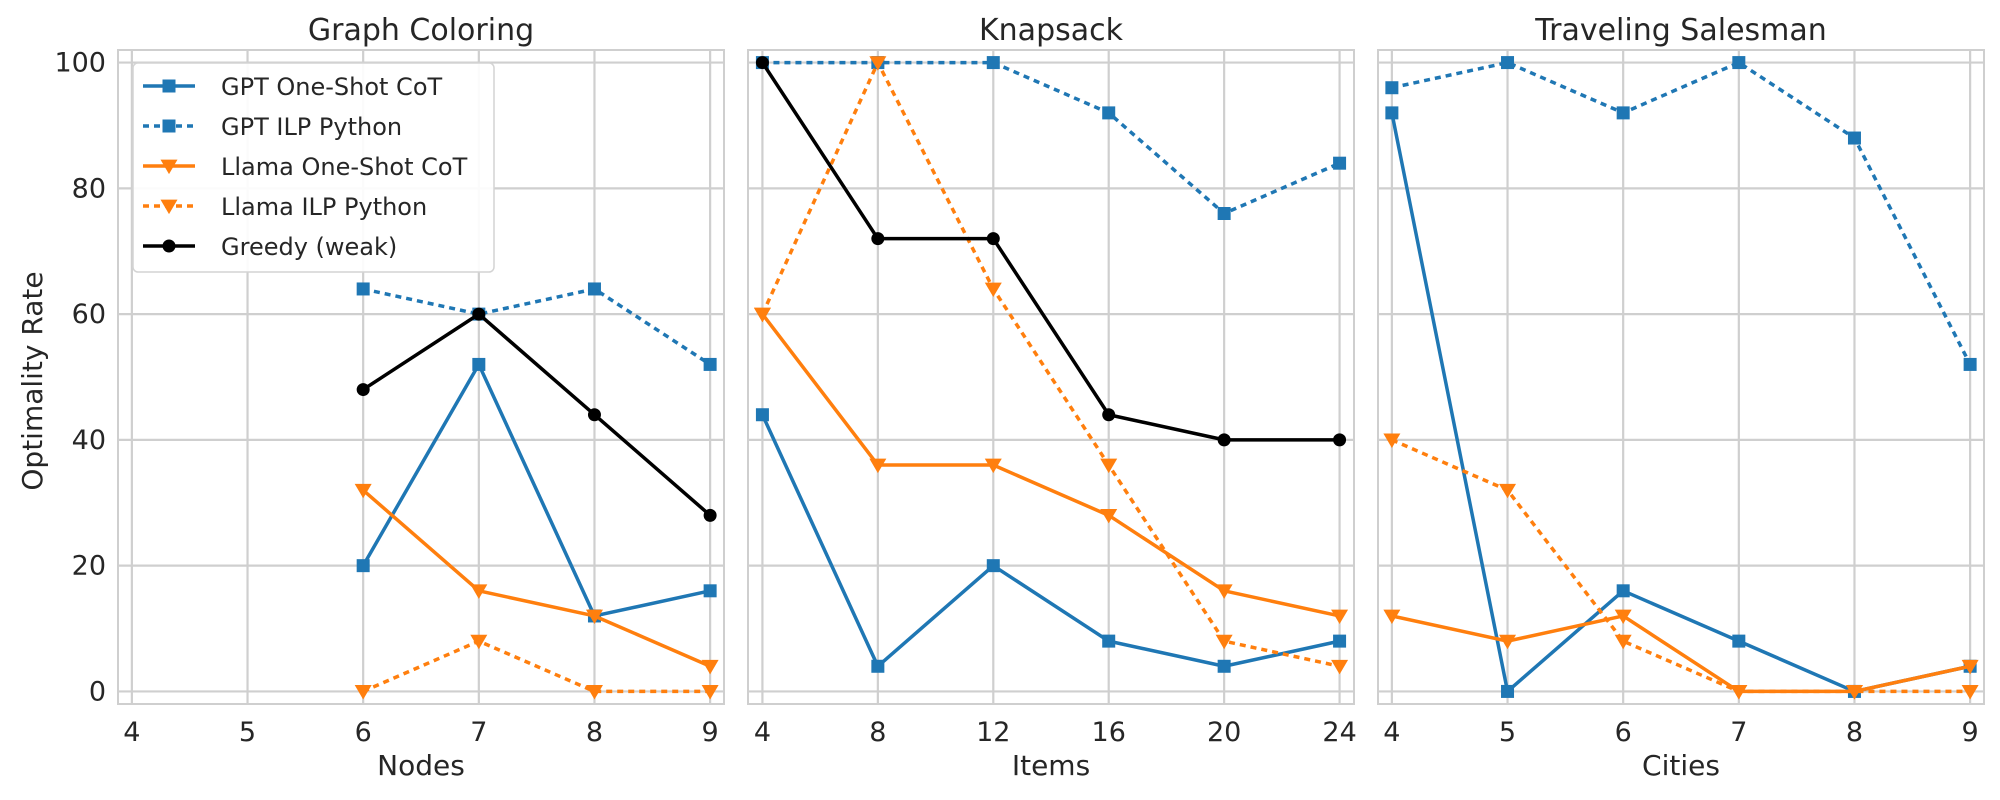 The image size is (2000, 800). I want to click on series-gpt-ilp-python, so click(1681, 213).